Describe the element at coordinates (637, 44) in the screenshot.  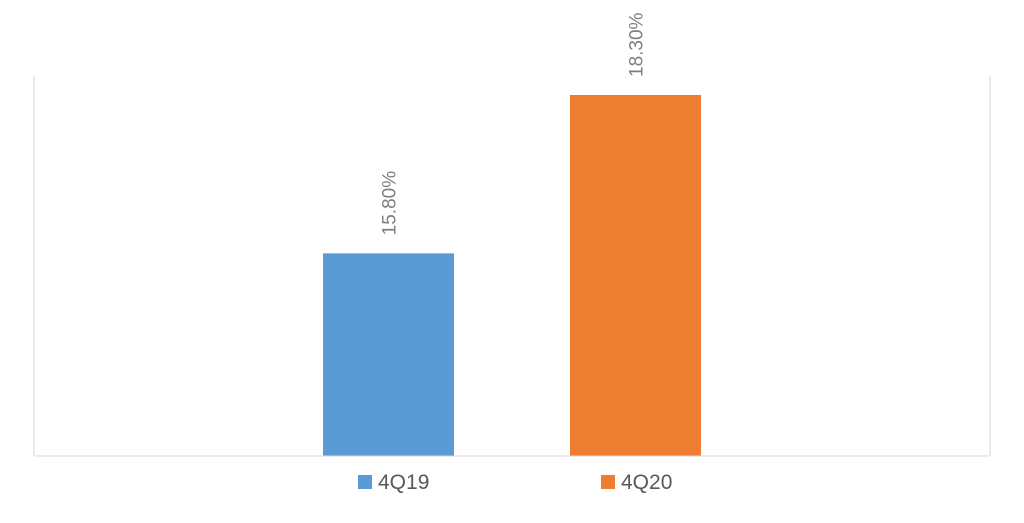
I see `data-label-4q20: 18.30%` at that location.